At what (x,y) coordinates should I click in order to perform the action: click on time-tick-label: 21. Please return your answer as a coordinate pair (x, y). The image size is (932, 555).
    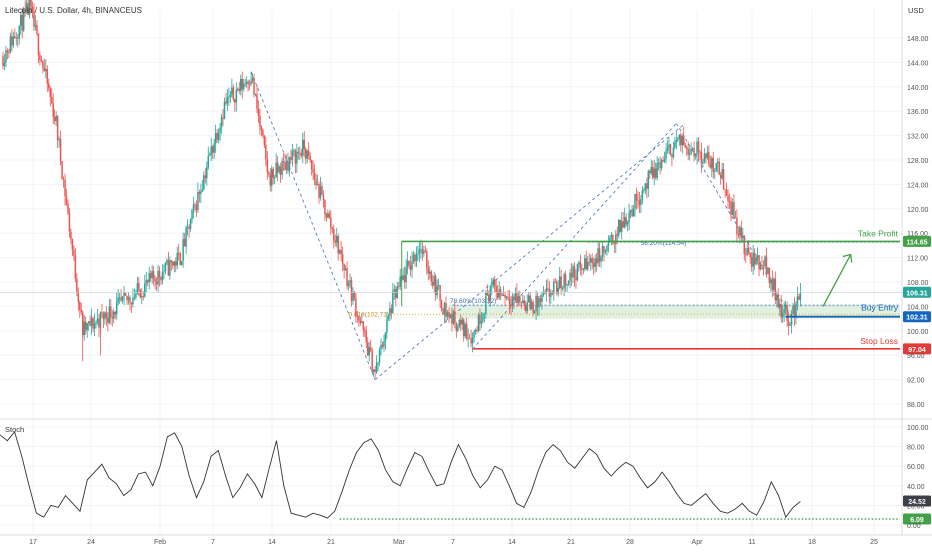
    Looking at the image, I should click on (571, 542).